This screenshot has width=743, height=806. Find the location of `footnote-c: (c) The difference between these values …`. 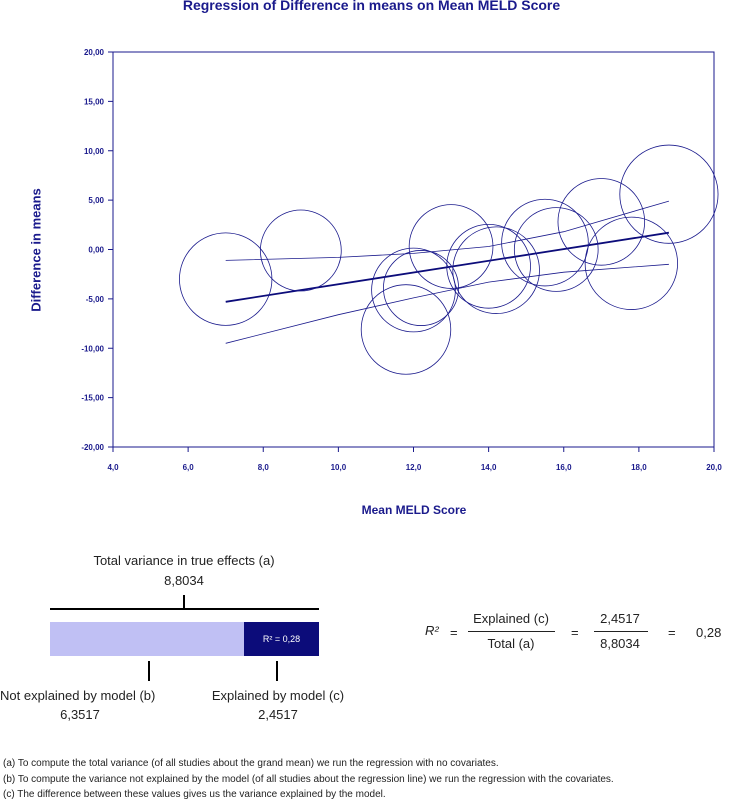

footnote-c: (c) The difference between these values … is located at coordinates (194, 794).